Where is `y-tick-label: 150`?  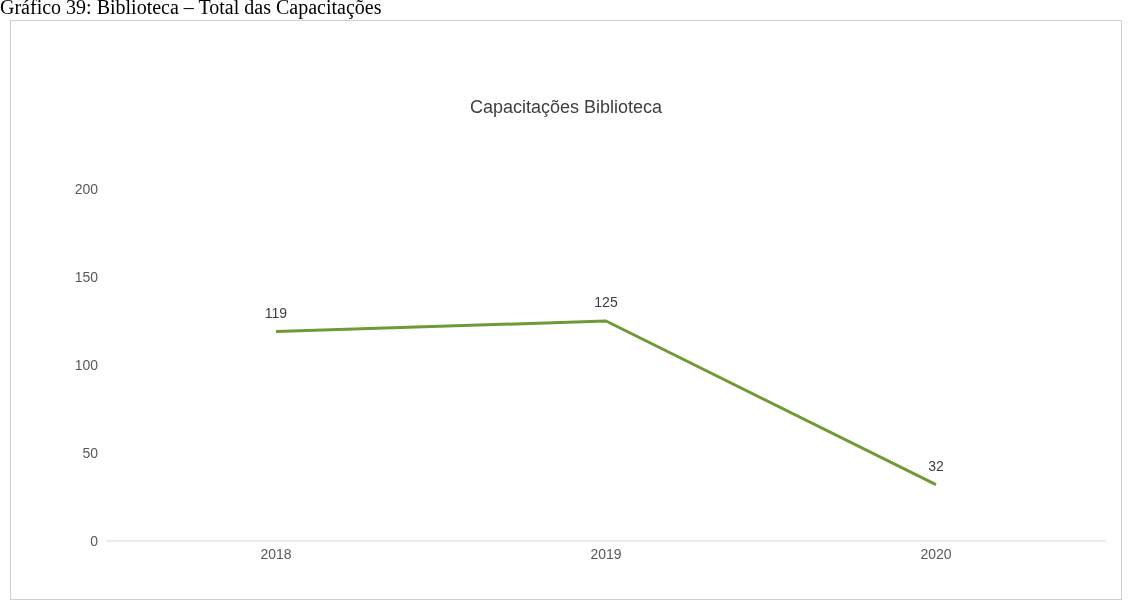 y-tick-label: 150 is located at coordinates (86, 276).